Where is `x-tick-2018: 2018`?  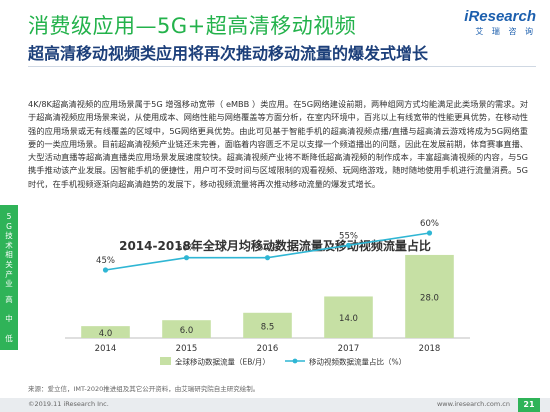 x-tick-2018: 2018 is located at coordinates (430, 349).